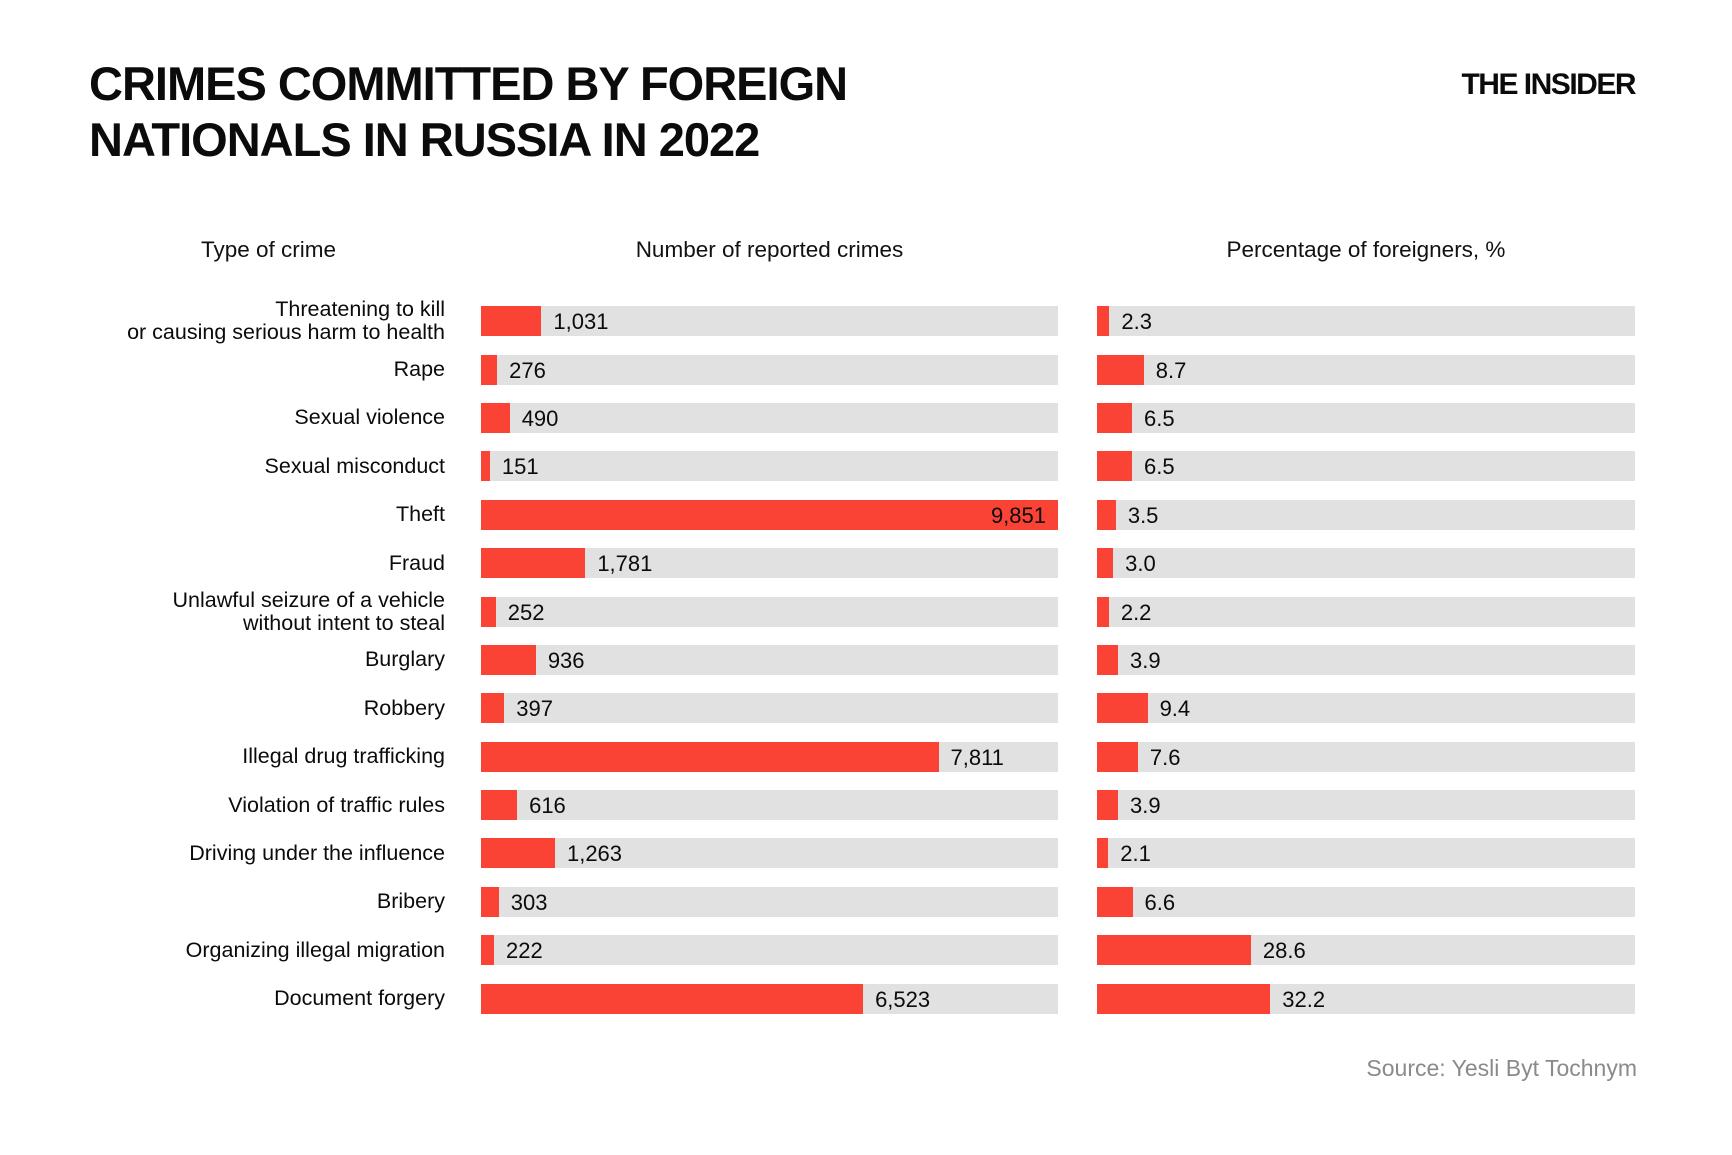 Image resolution: width=1732 pixels, height=1155 pixels. What do you see at coordinates (1160, 902) in the screenshot?
I see `percent-value-label: 6.6` at bounding box center [1160, 902].